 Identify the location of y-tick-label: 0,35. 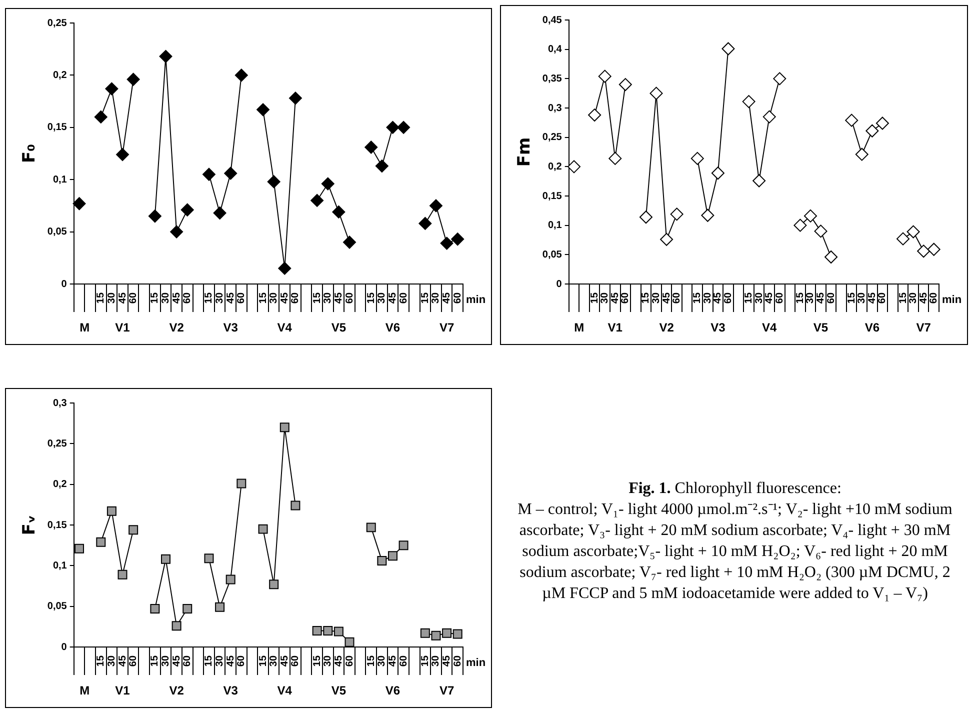
(552, 78).